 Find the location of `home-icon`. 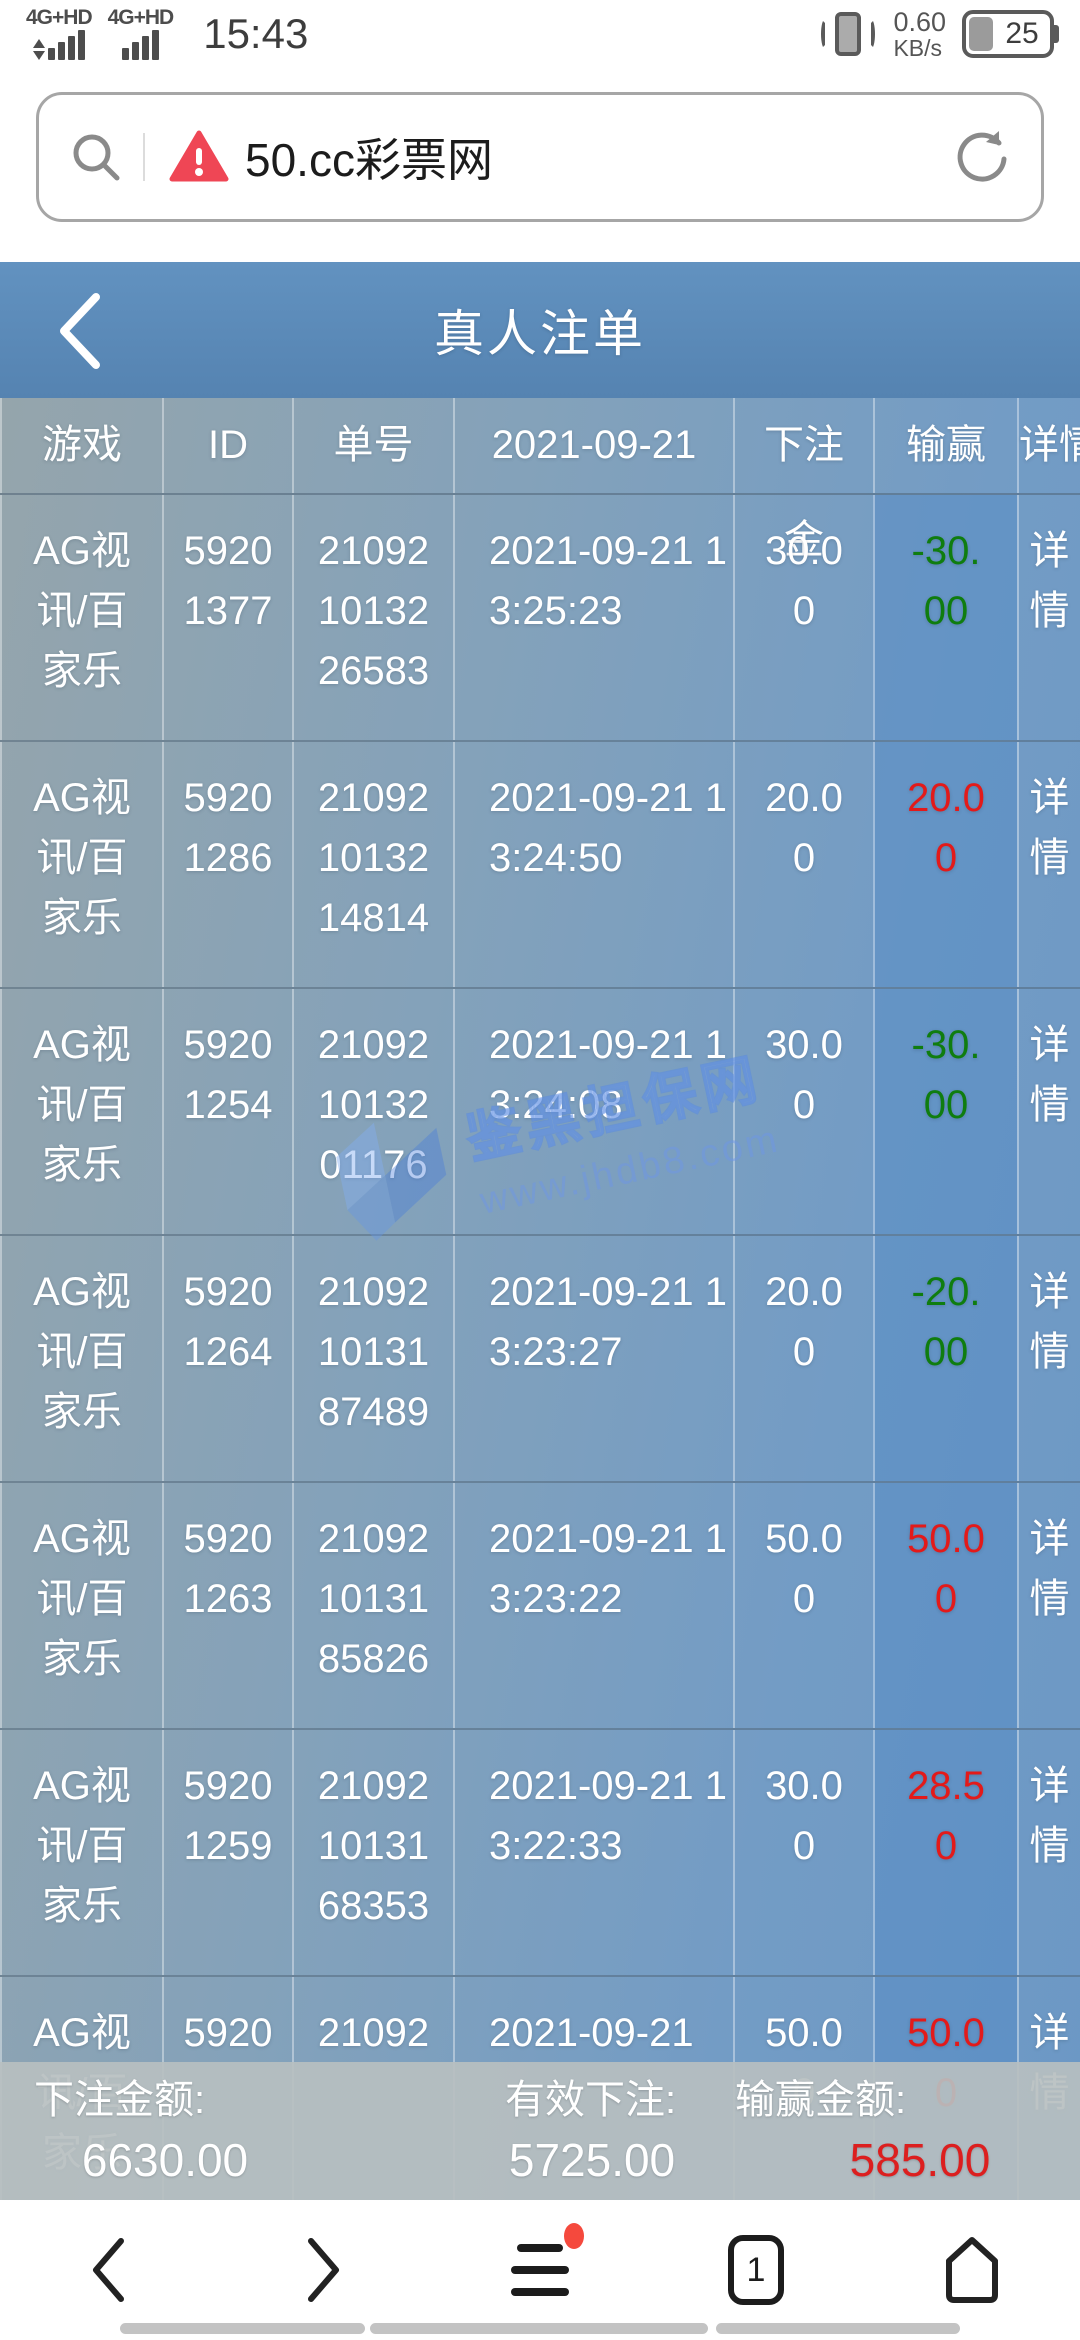

home-icon is located at coordinates (972, 2270).